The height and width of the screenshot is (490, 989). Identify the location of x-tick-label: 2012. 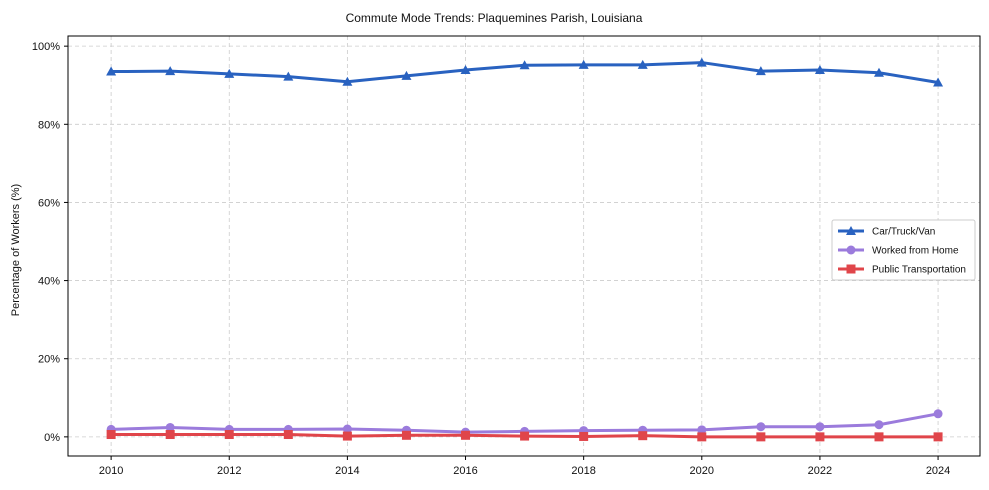
(229, 471).